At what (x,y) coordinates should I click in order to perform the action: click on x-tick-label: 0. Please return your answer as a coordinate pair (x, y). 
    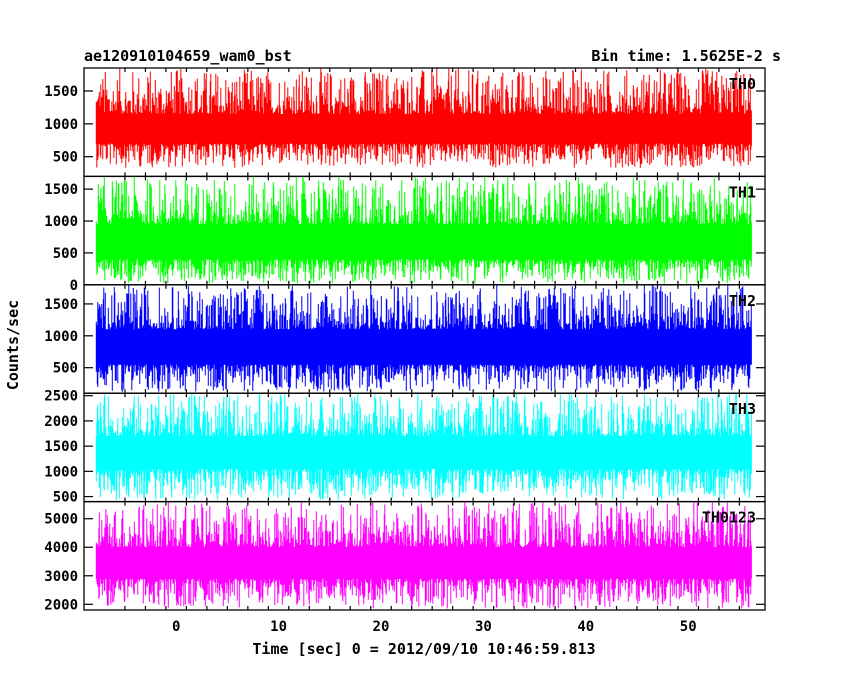
    Looking at the image, I should click on (176, 627).